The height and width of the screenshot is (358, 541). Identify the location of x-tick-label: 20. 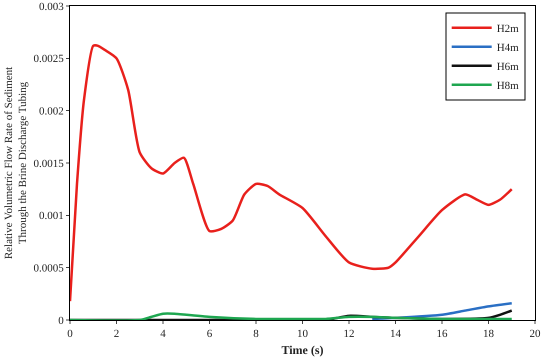
(535, 334).